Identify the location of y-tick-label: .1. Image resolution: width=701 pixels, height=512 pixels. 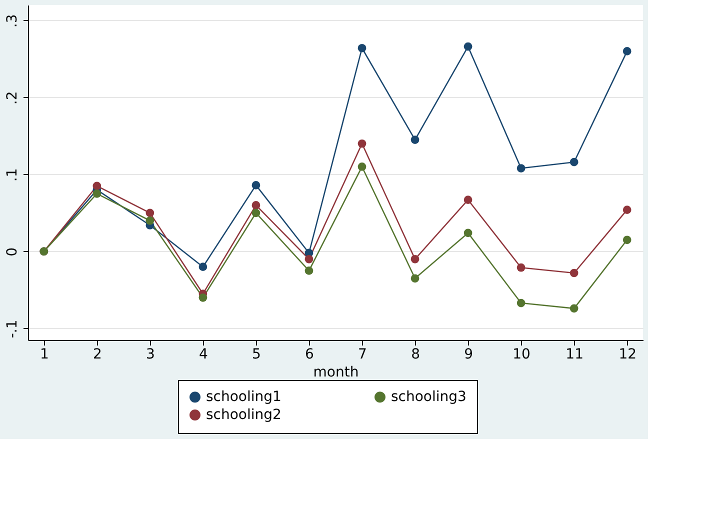
(12, 175).